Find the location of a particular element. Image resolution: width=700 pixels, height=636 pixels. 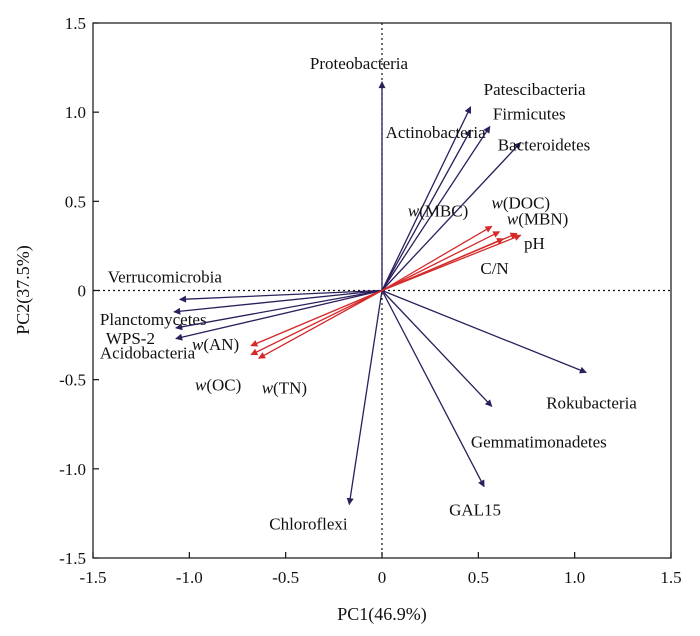

x-tick-label: 1.0 is located at coordinates (574, 577).